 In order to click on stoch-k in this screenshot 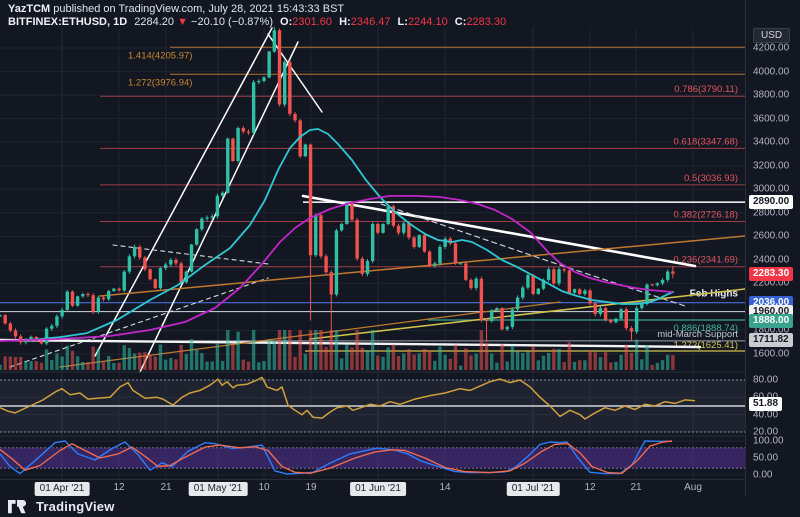, I will do `click(336, 457)`.